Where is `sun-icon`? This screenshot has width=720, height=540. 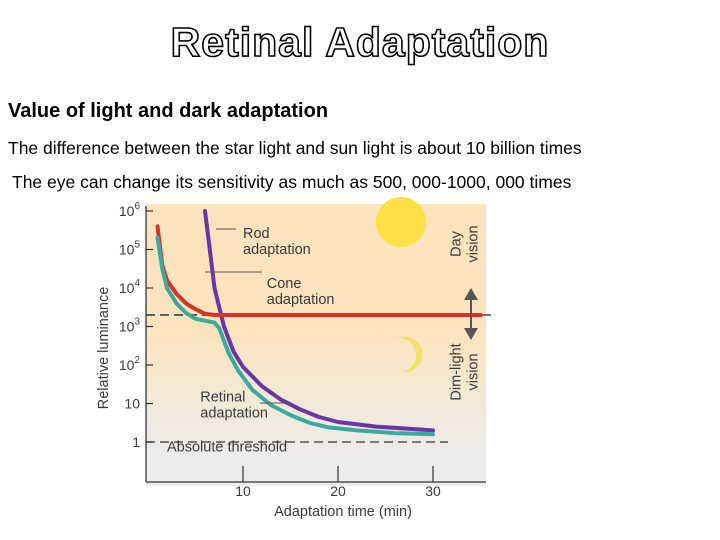 sun-icon is located at coordinates (401, 222).